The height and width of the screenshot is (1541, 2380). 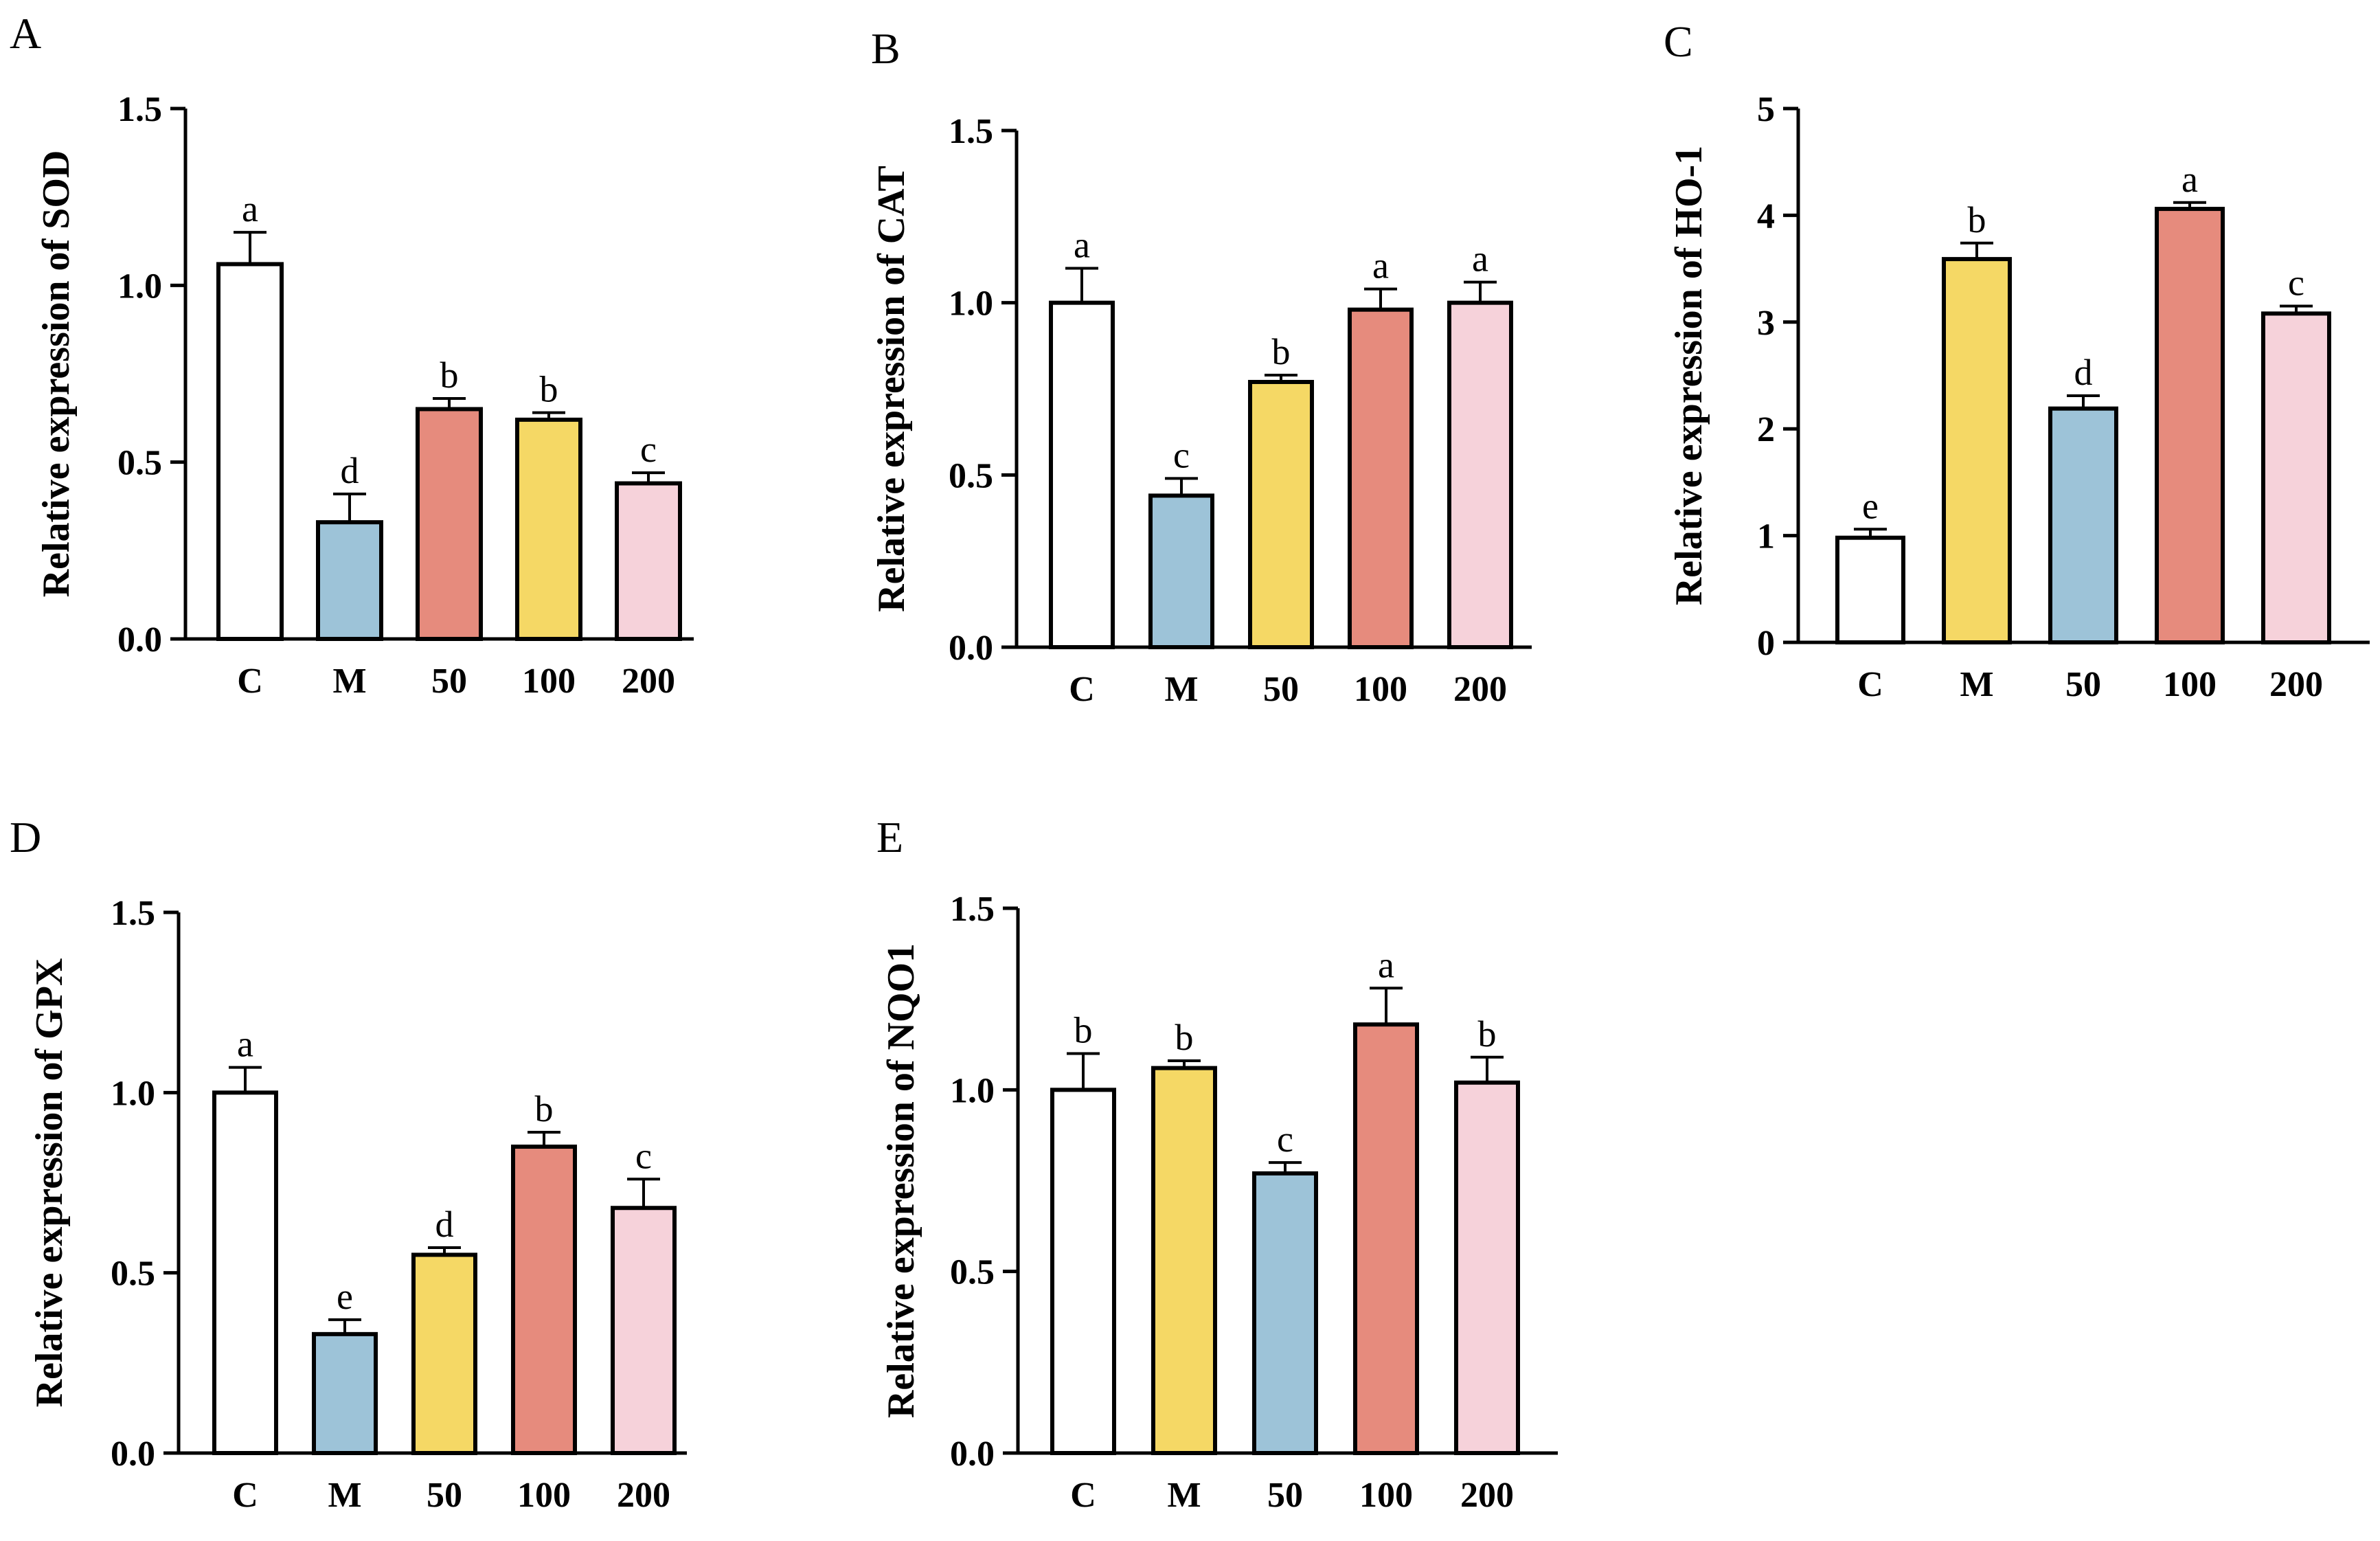 What do you see at coordinates (1766, 643) in the screenshot?
I see `y-tick-label: 0` at bounding box center [1766, 643].